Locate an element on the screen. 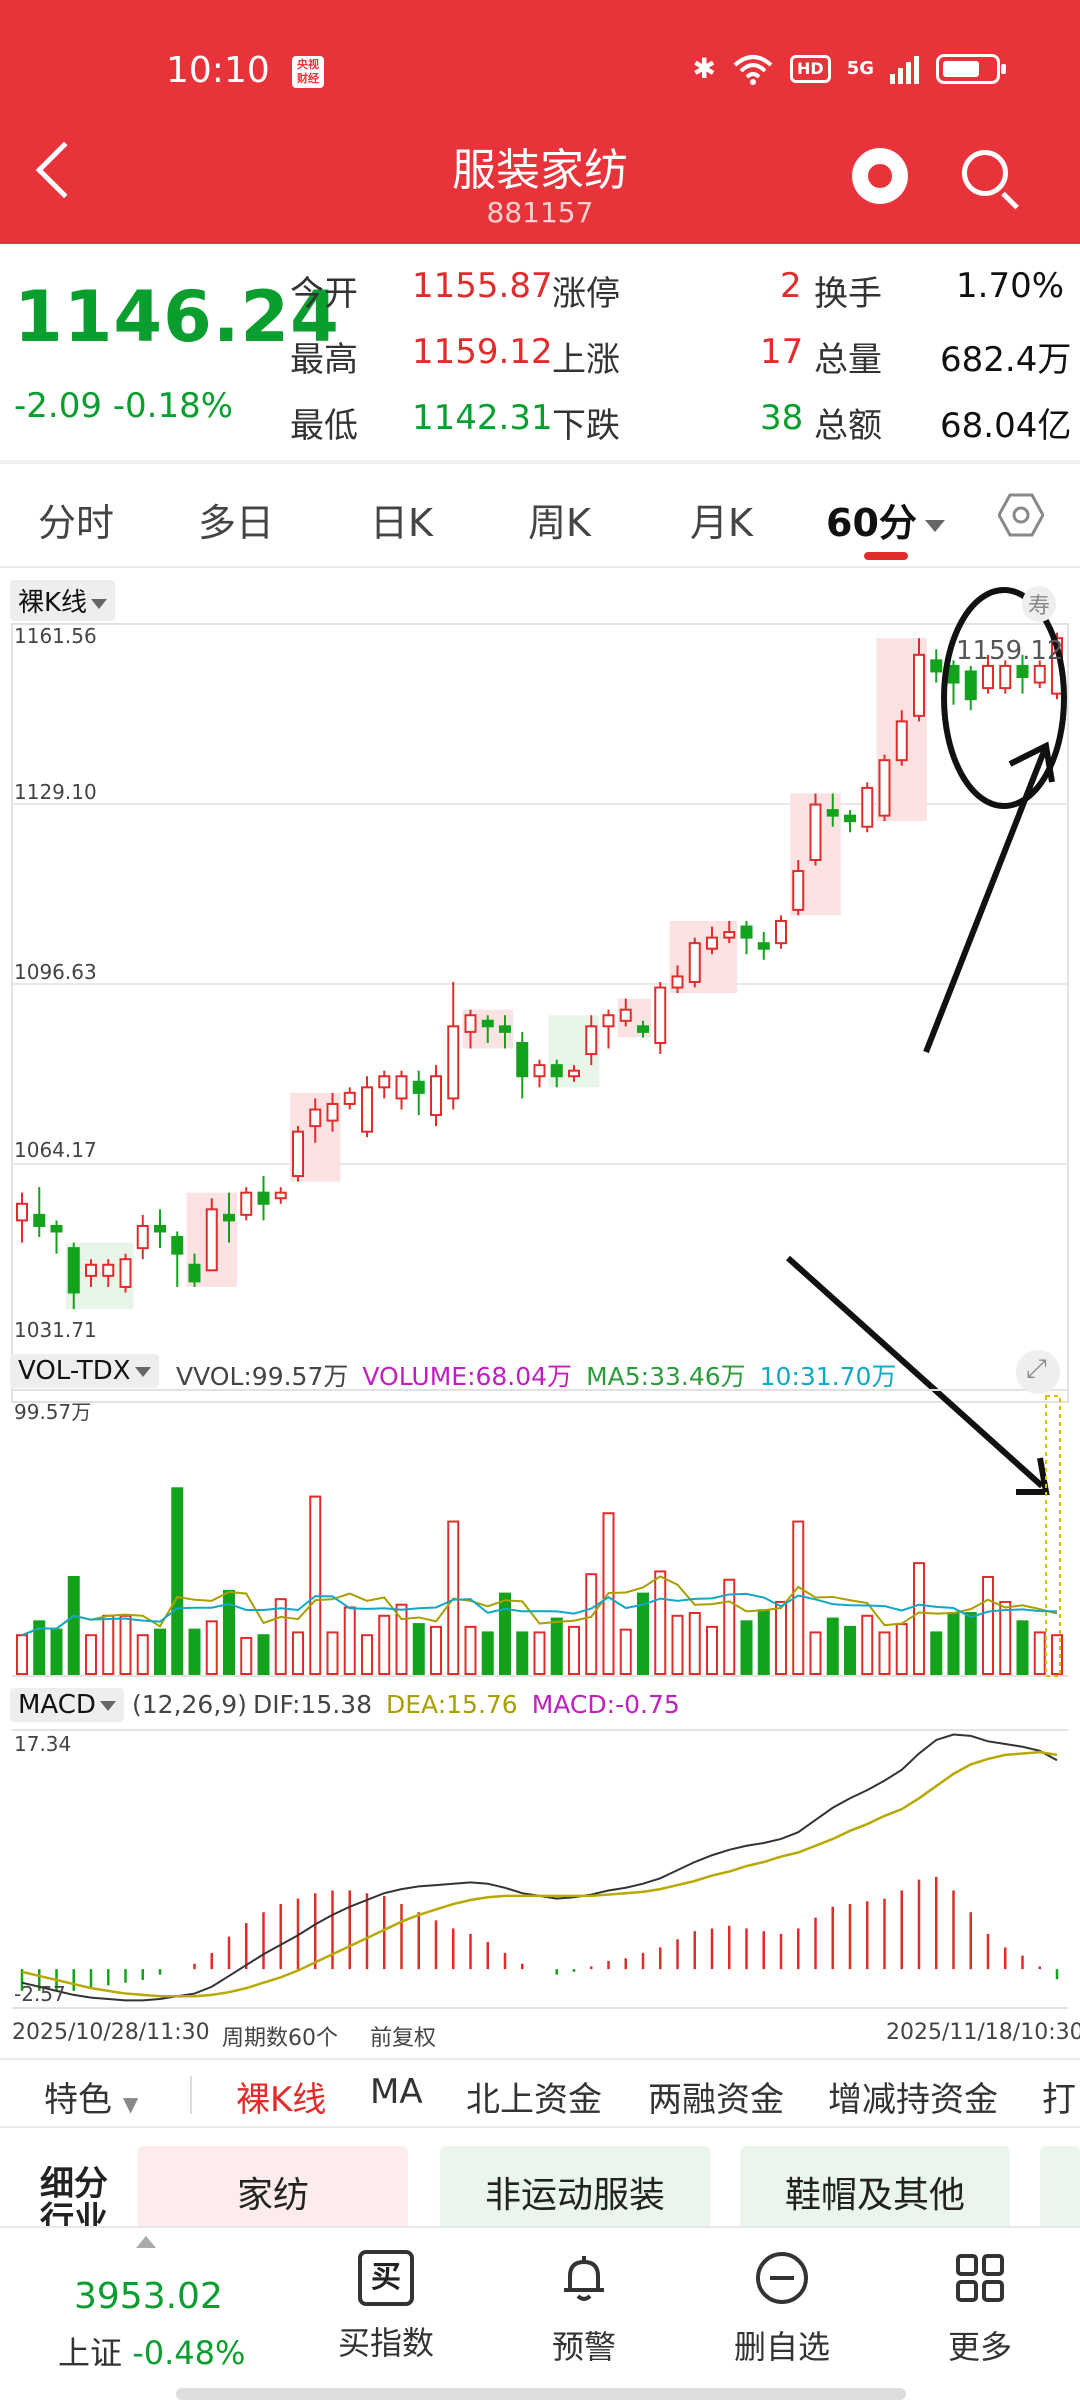  tab-60min: 60分 is located at coordinates (885, 519).